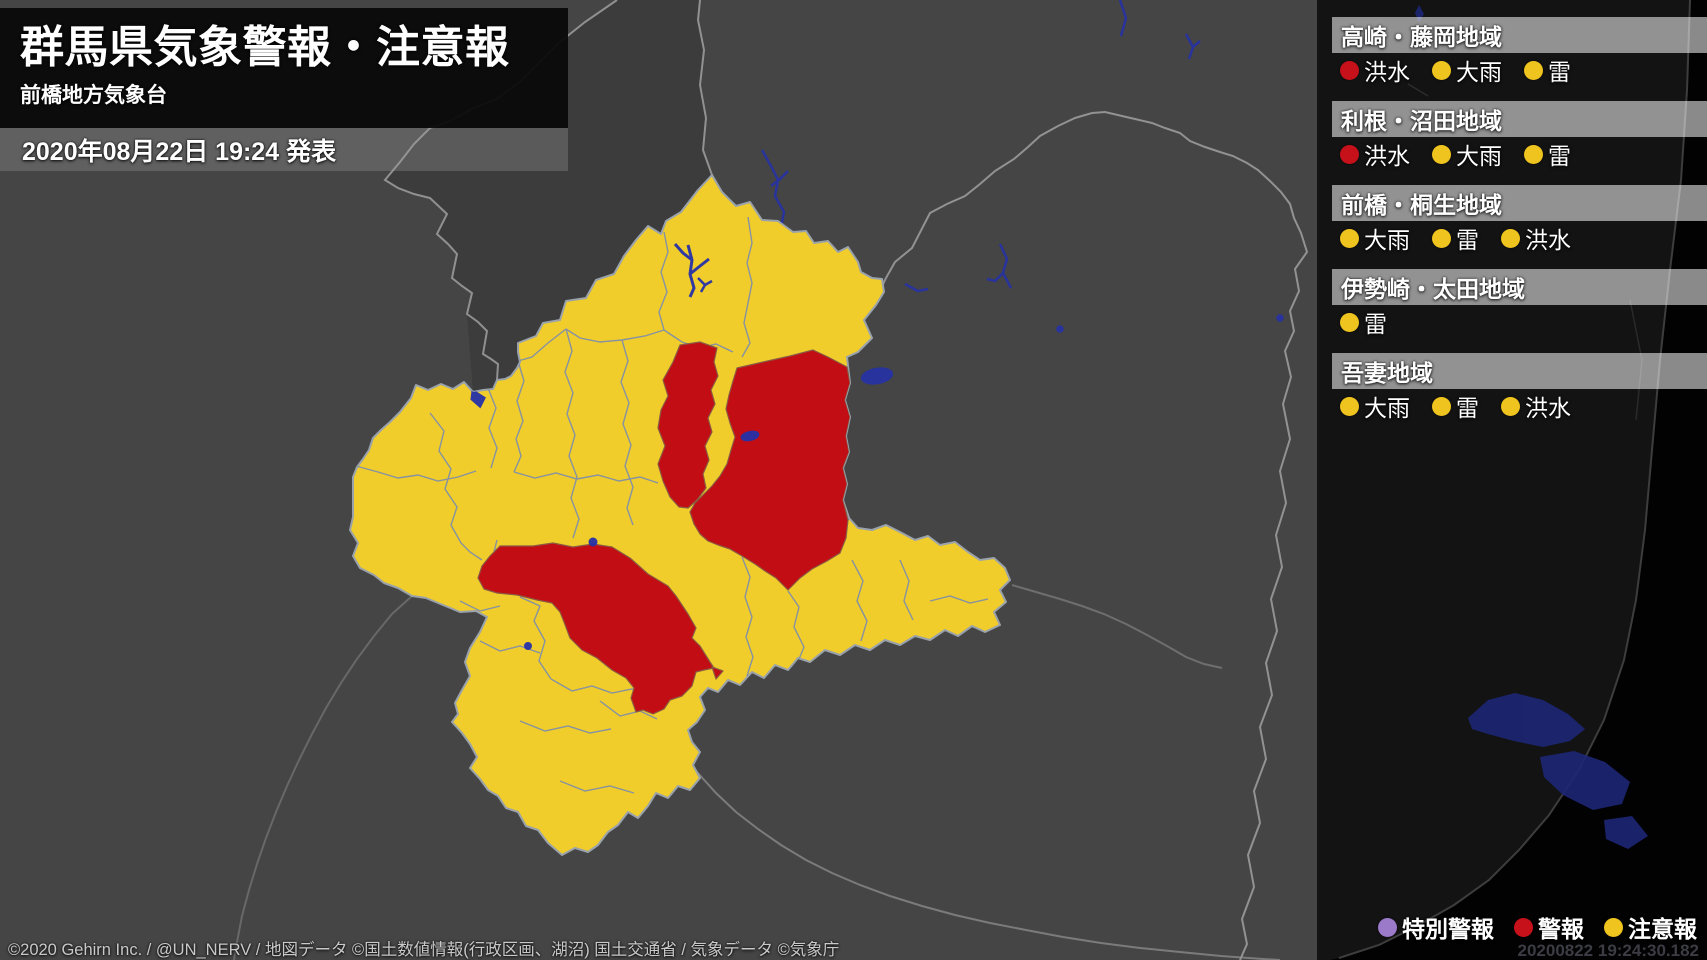  Describe the element at coordinates (93, 95) in the screenshot. I see `issuing-office: 前橋地方気象台` at that location.